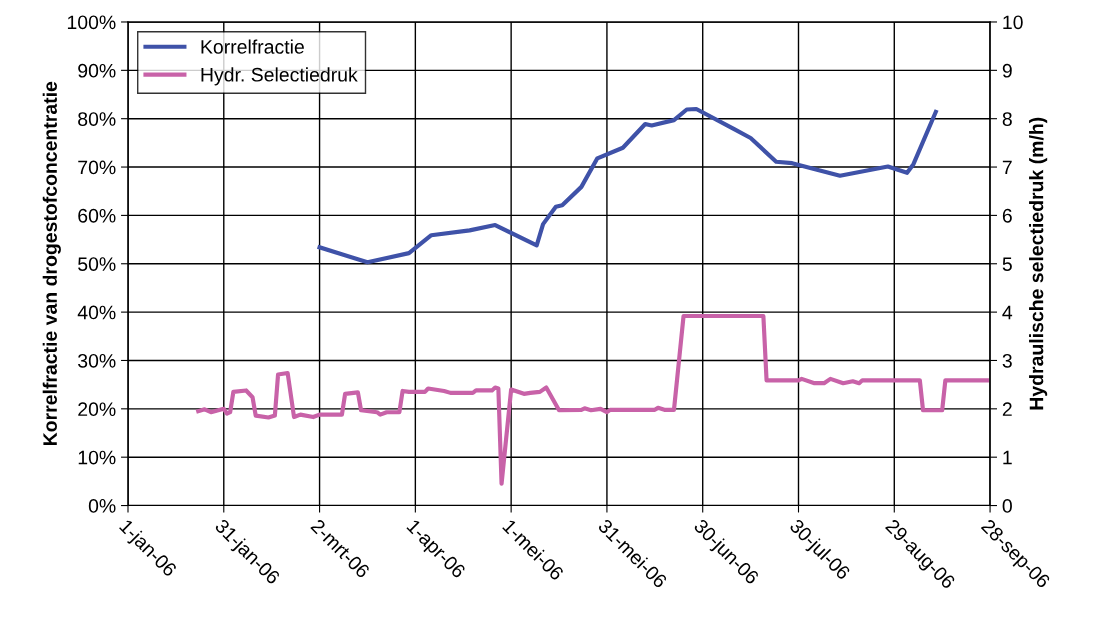  I want to click on y2-tick-label: 7, so click(1007, 167).